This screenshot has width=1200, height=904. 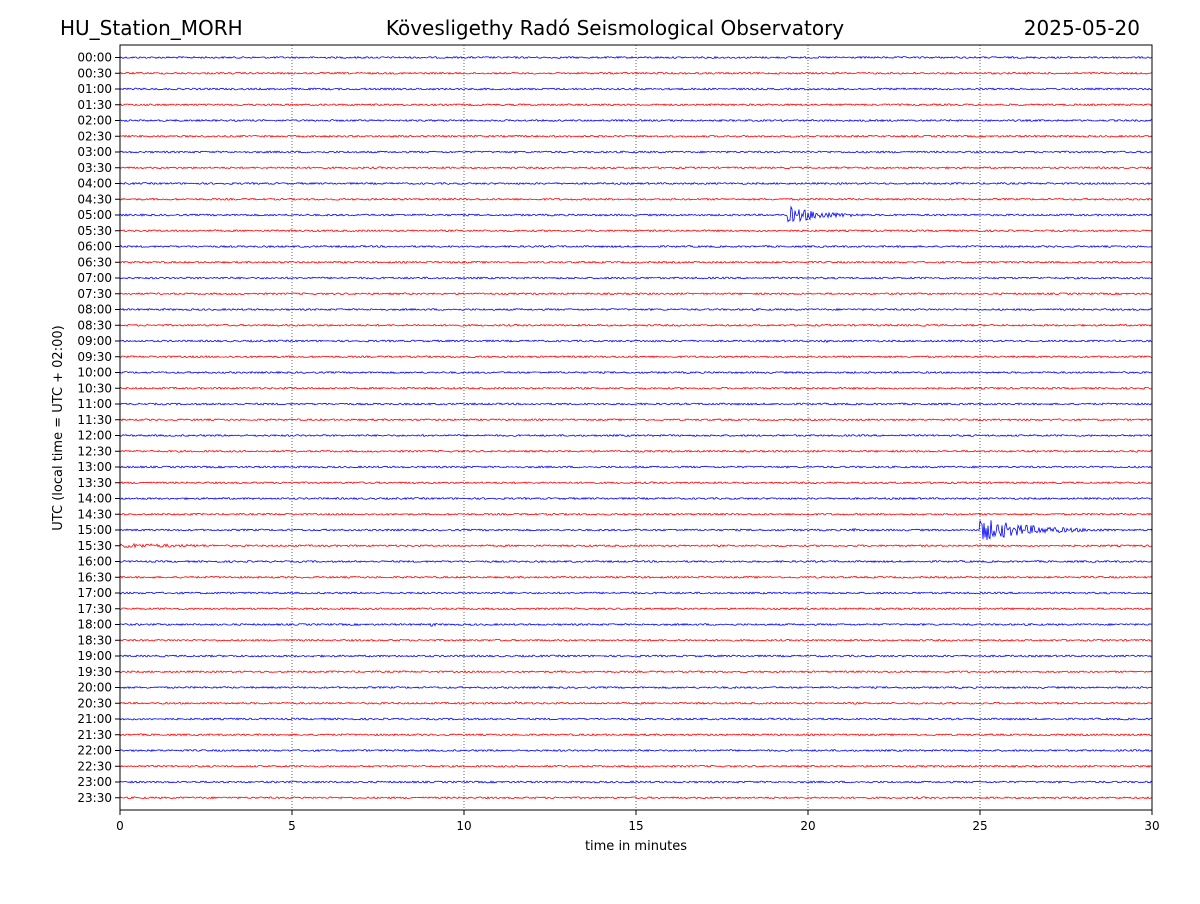 I want to click on trace-07:00, so click(x=636, y=278).